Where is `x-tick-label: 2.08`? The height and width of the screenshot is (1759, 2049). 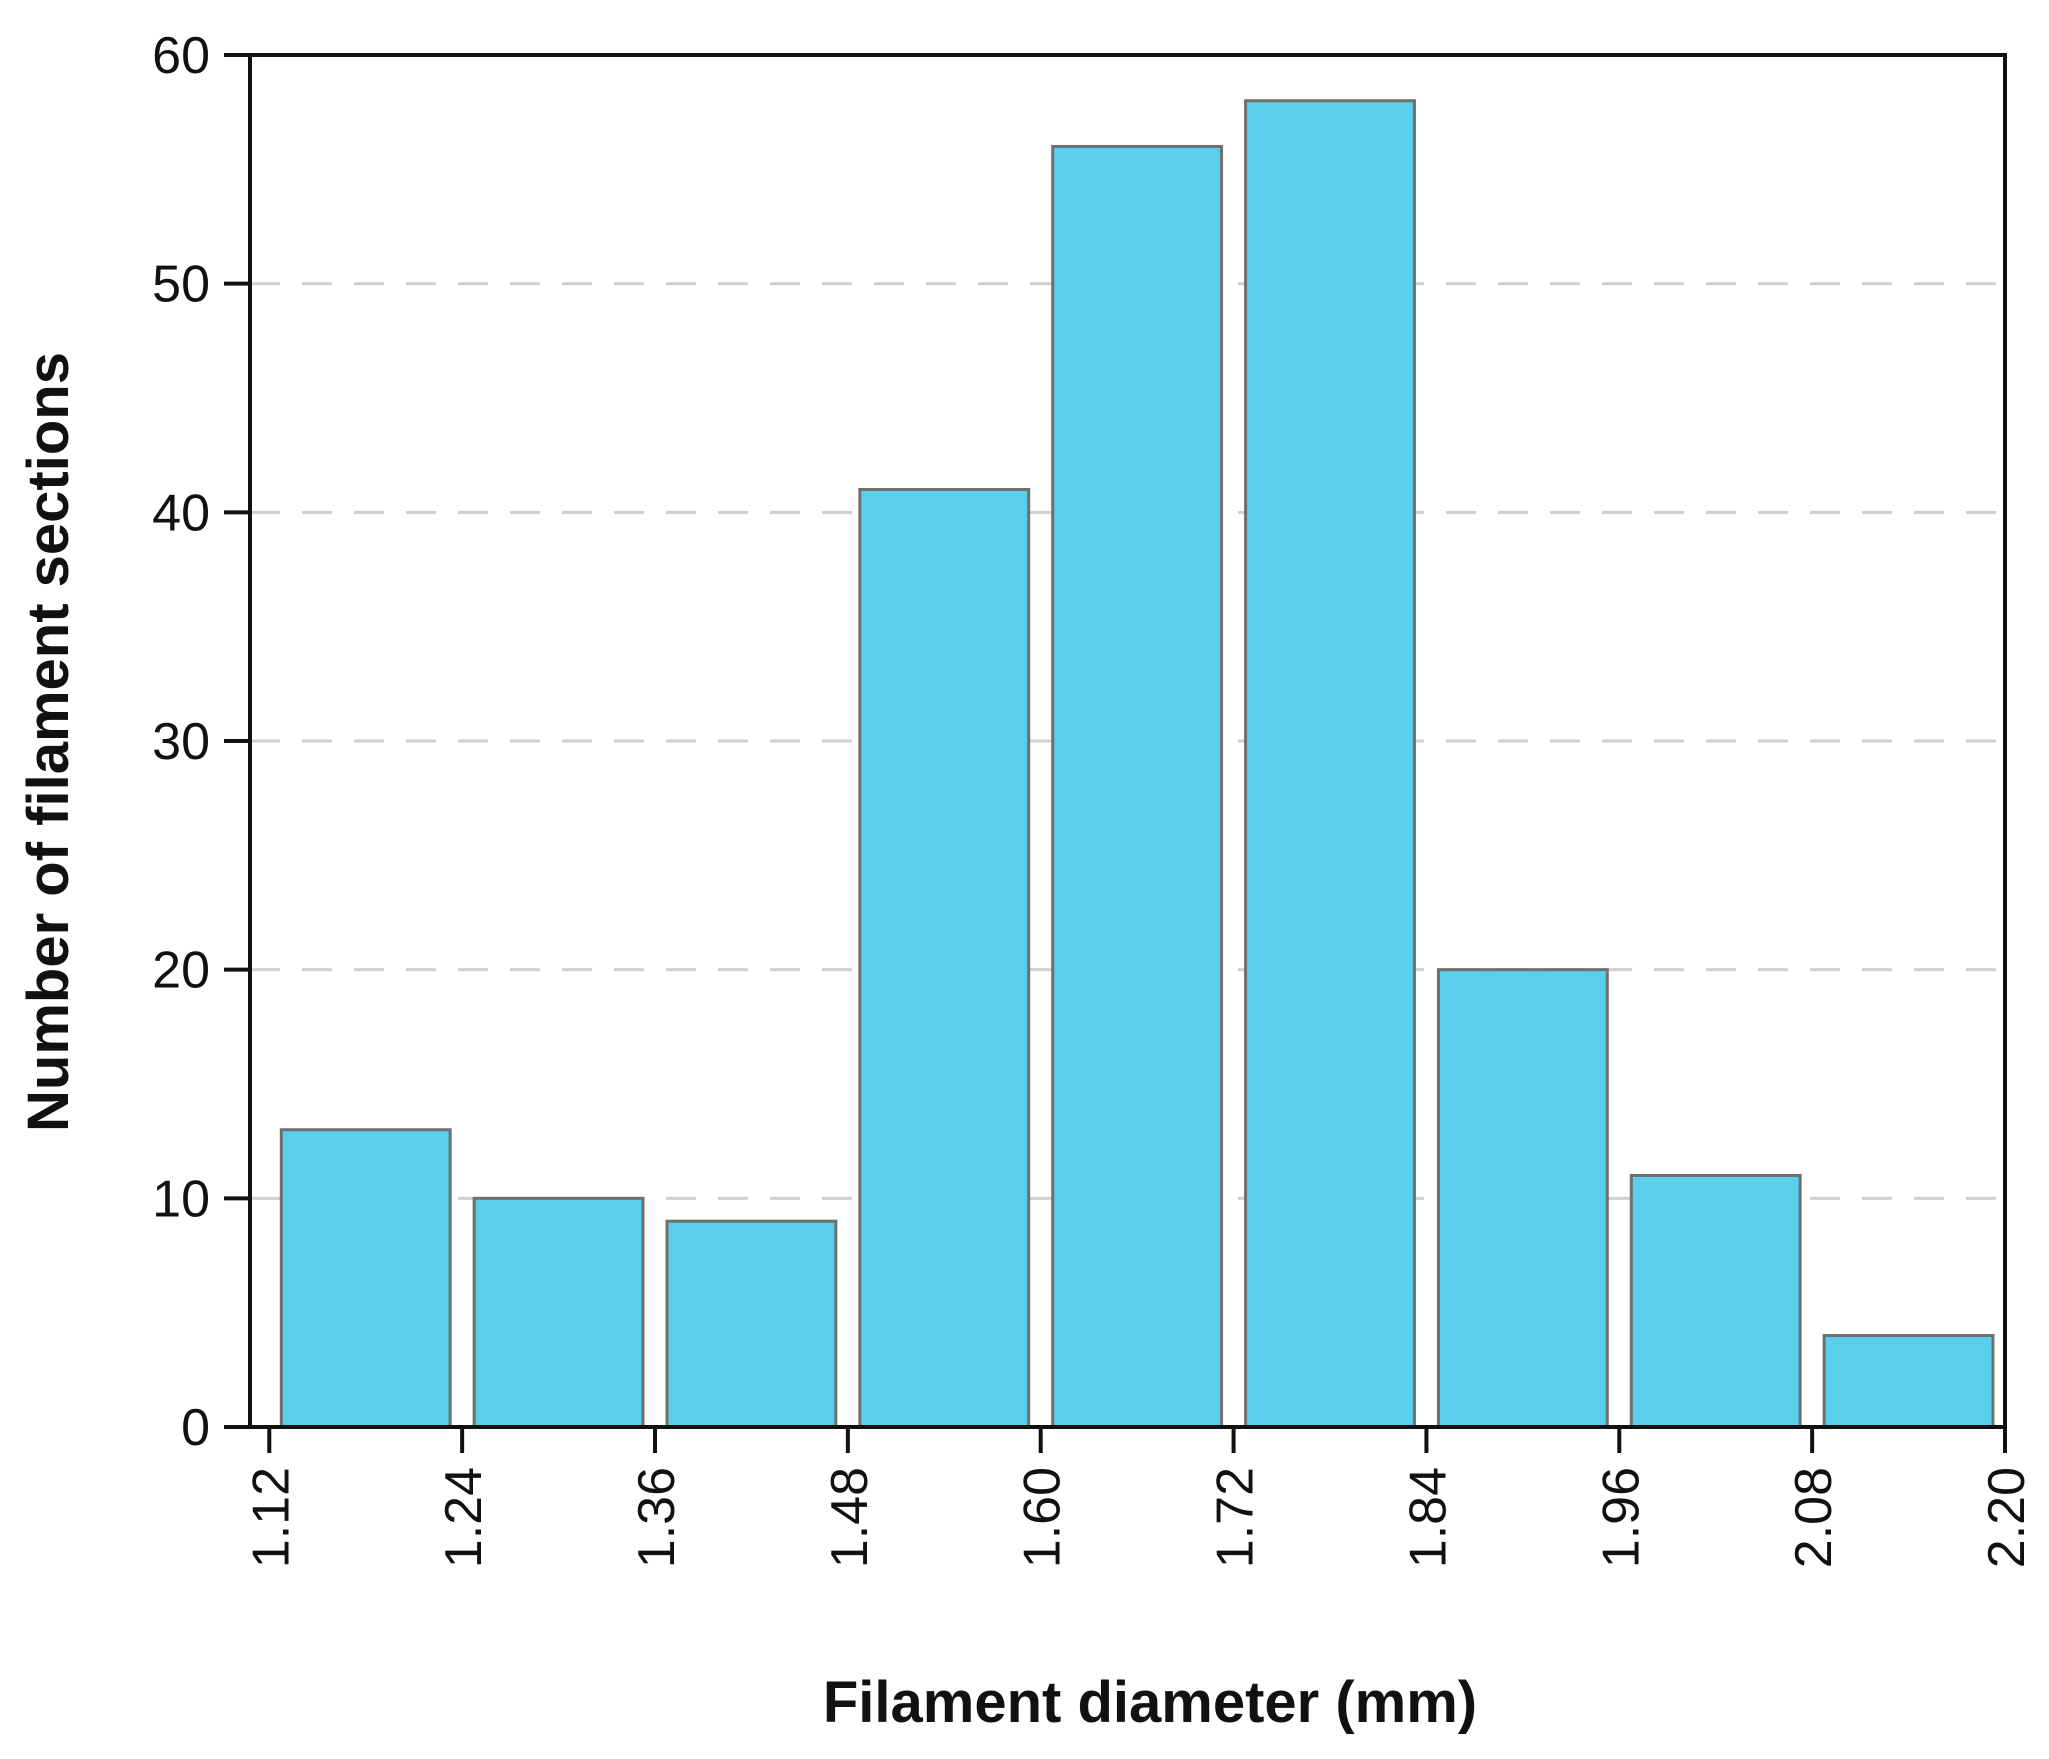
x-tick-label: 2.08 is located at coordinates (1814, 1517).